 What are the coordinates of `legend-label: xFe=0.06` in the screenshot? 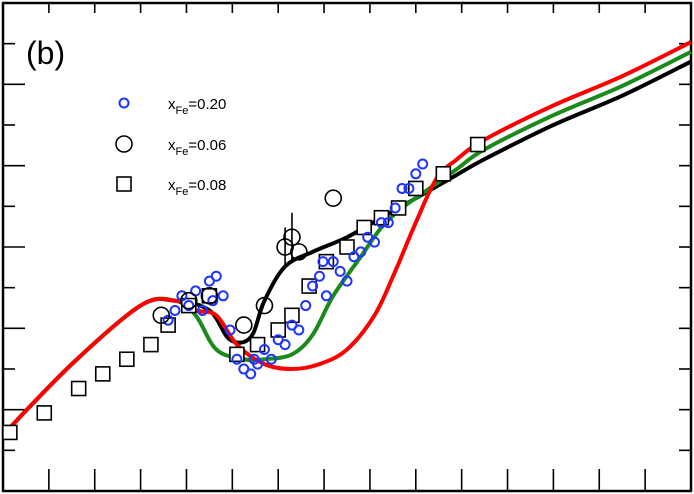 It's located at (197, 147).